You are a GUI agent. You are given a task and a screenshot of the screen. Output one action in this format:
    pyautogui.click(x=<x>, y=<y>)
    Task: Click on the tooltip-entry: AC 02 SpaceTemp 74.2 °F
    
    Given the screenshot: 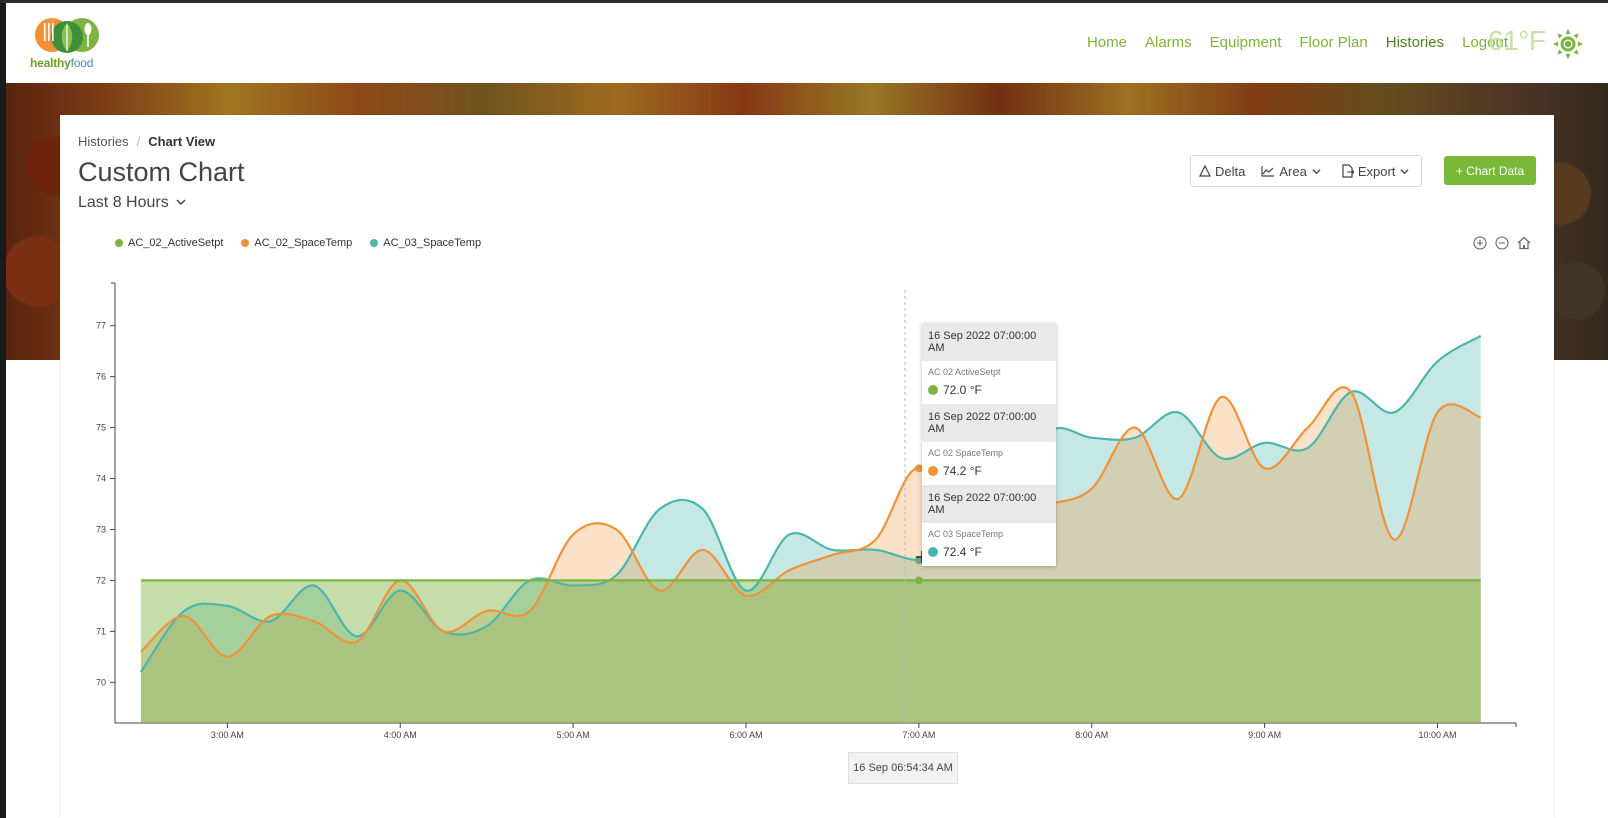 What is the action you would take?
    pyautogui.click(x=989, y=463)
    